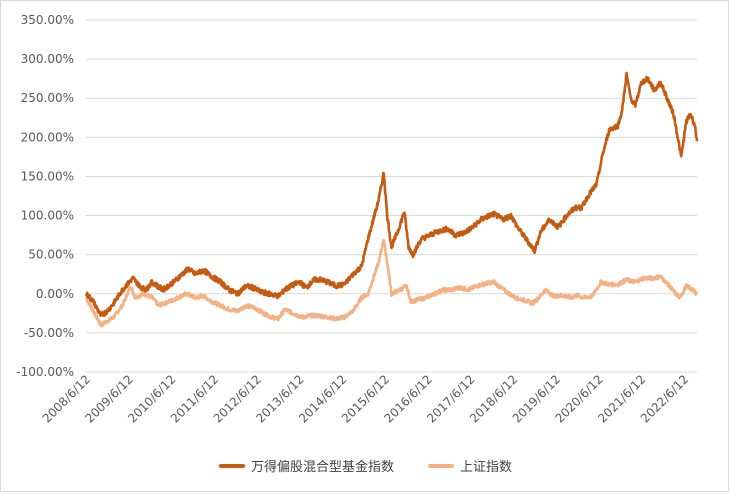 This screenshot has height=494, width=731. What do you see at coordinates (45, 372) in the screenshot?
I see `y-tick-label: -100.00%` at bounding box center [45, 372].